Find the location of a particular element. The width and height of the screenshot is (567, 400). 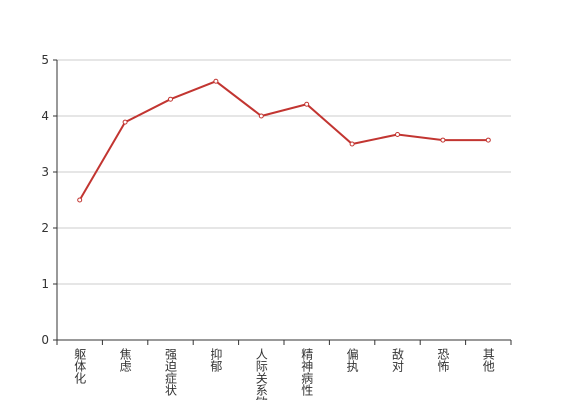

y-tick-label: 0 is located at coordinates (45, 340).